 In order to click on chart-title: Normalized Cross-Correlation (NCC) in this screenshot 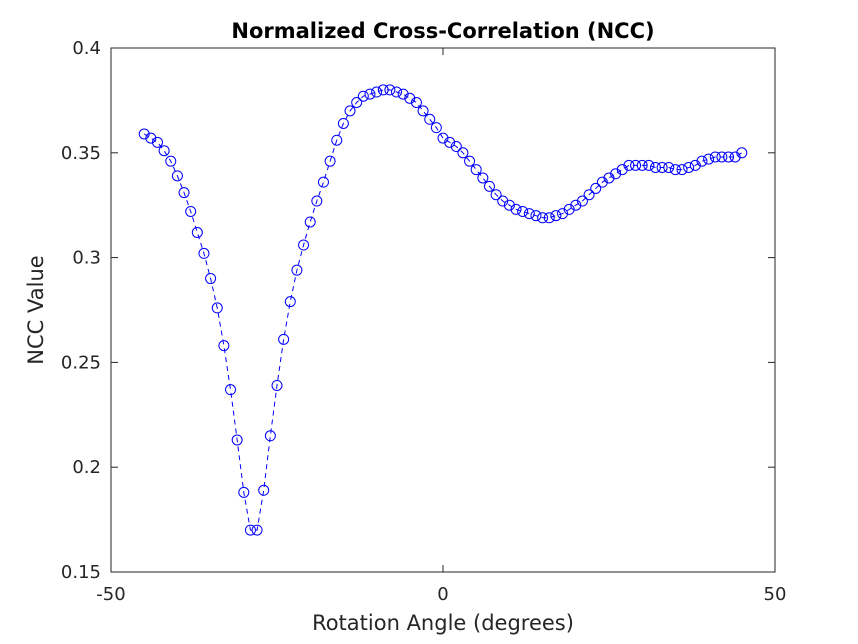, I will do `click(442, 31)`.